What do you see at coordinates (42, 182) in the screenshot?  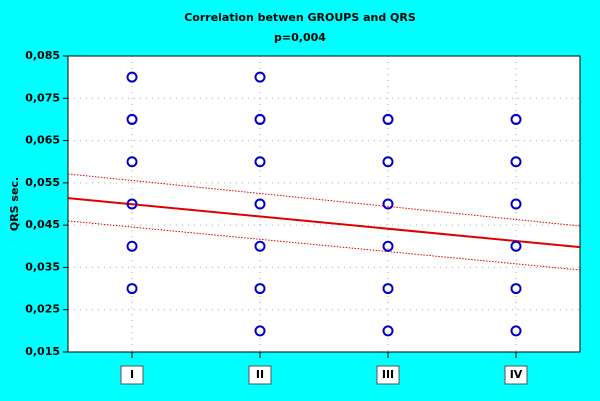 I see `y-tick-label: 0,055` at bounding box center [42, 182].